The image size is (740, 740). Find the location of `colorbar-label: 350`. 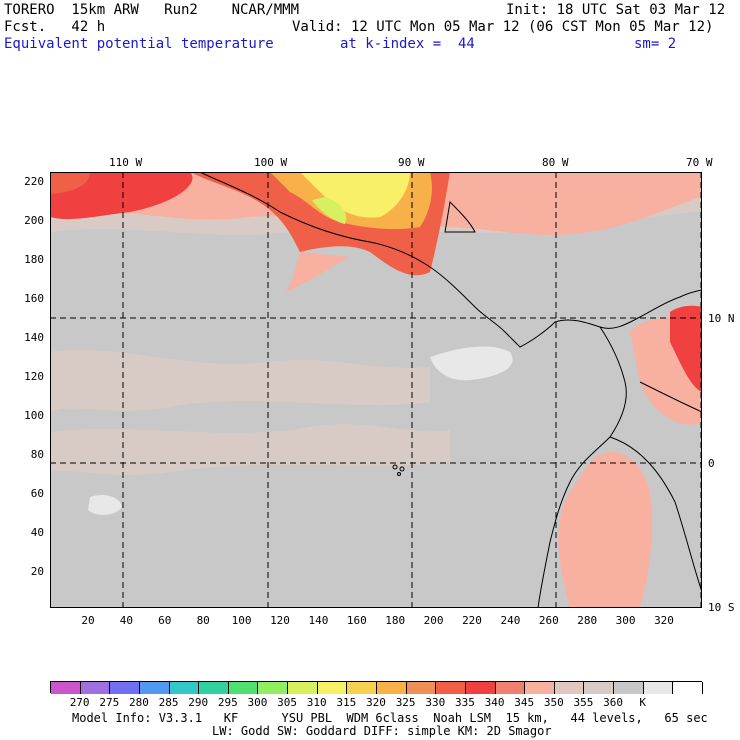

colorbar-label: 350 is located at coordinates (553, 702).